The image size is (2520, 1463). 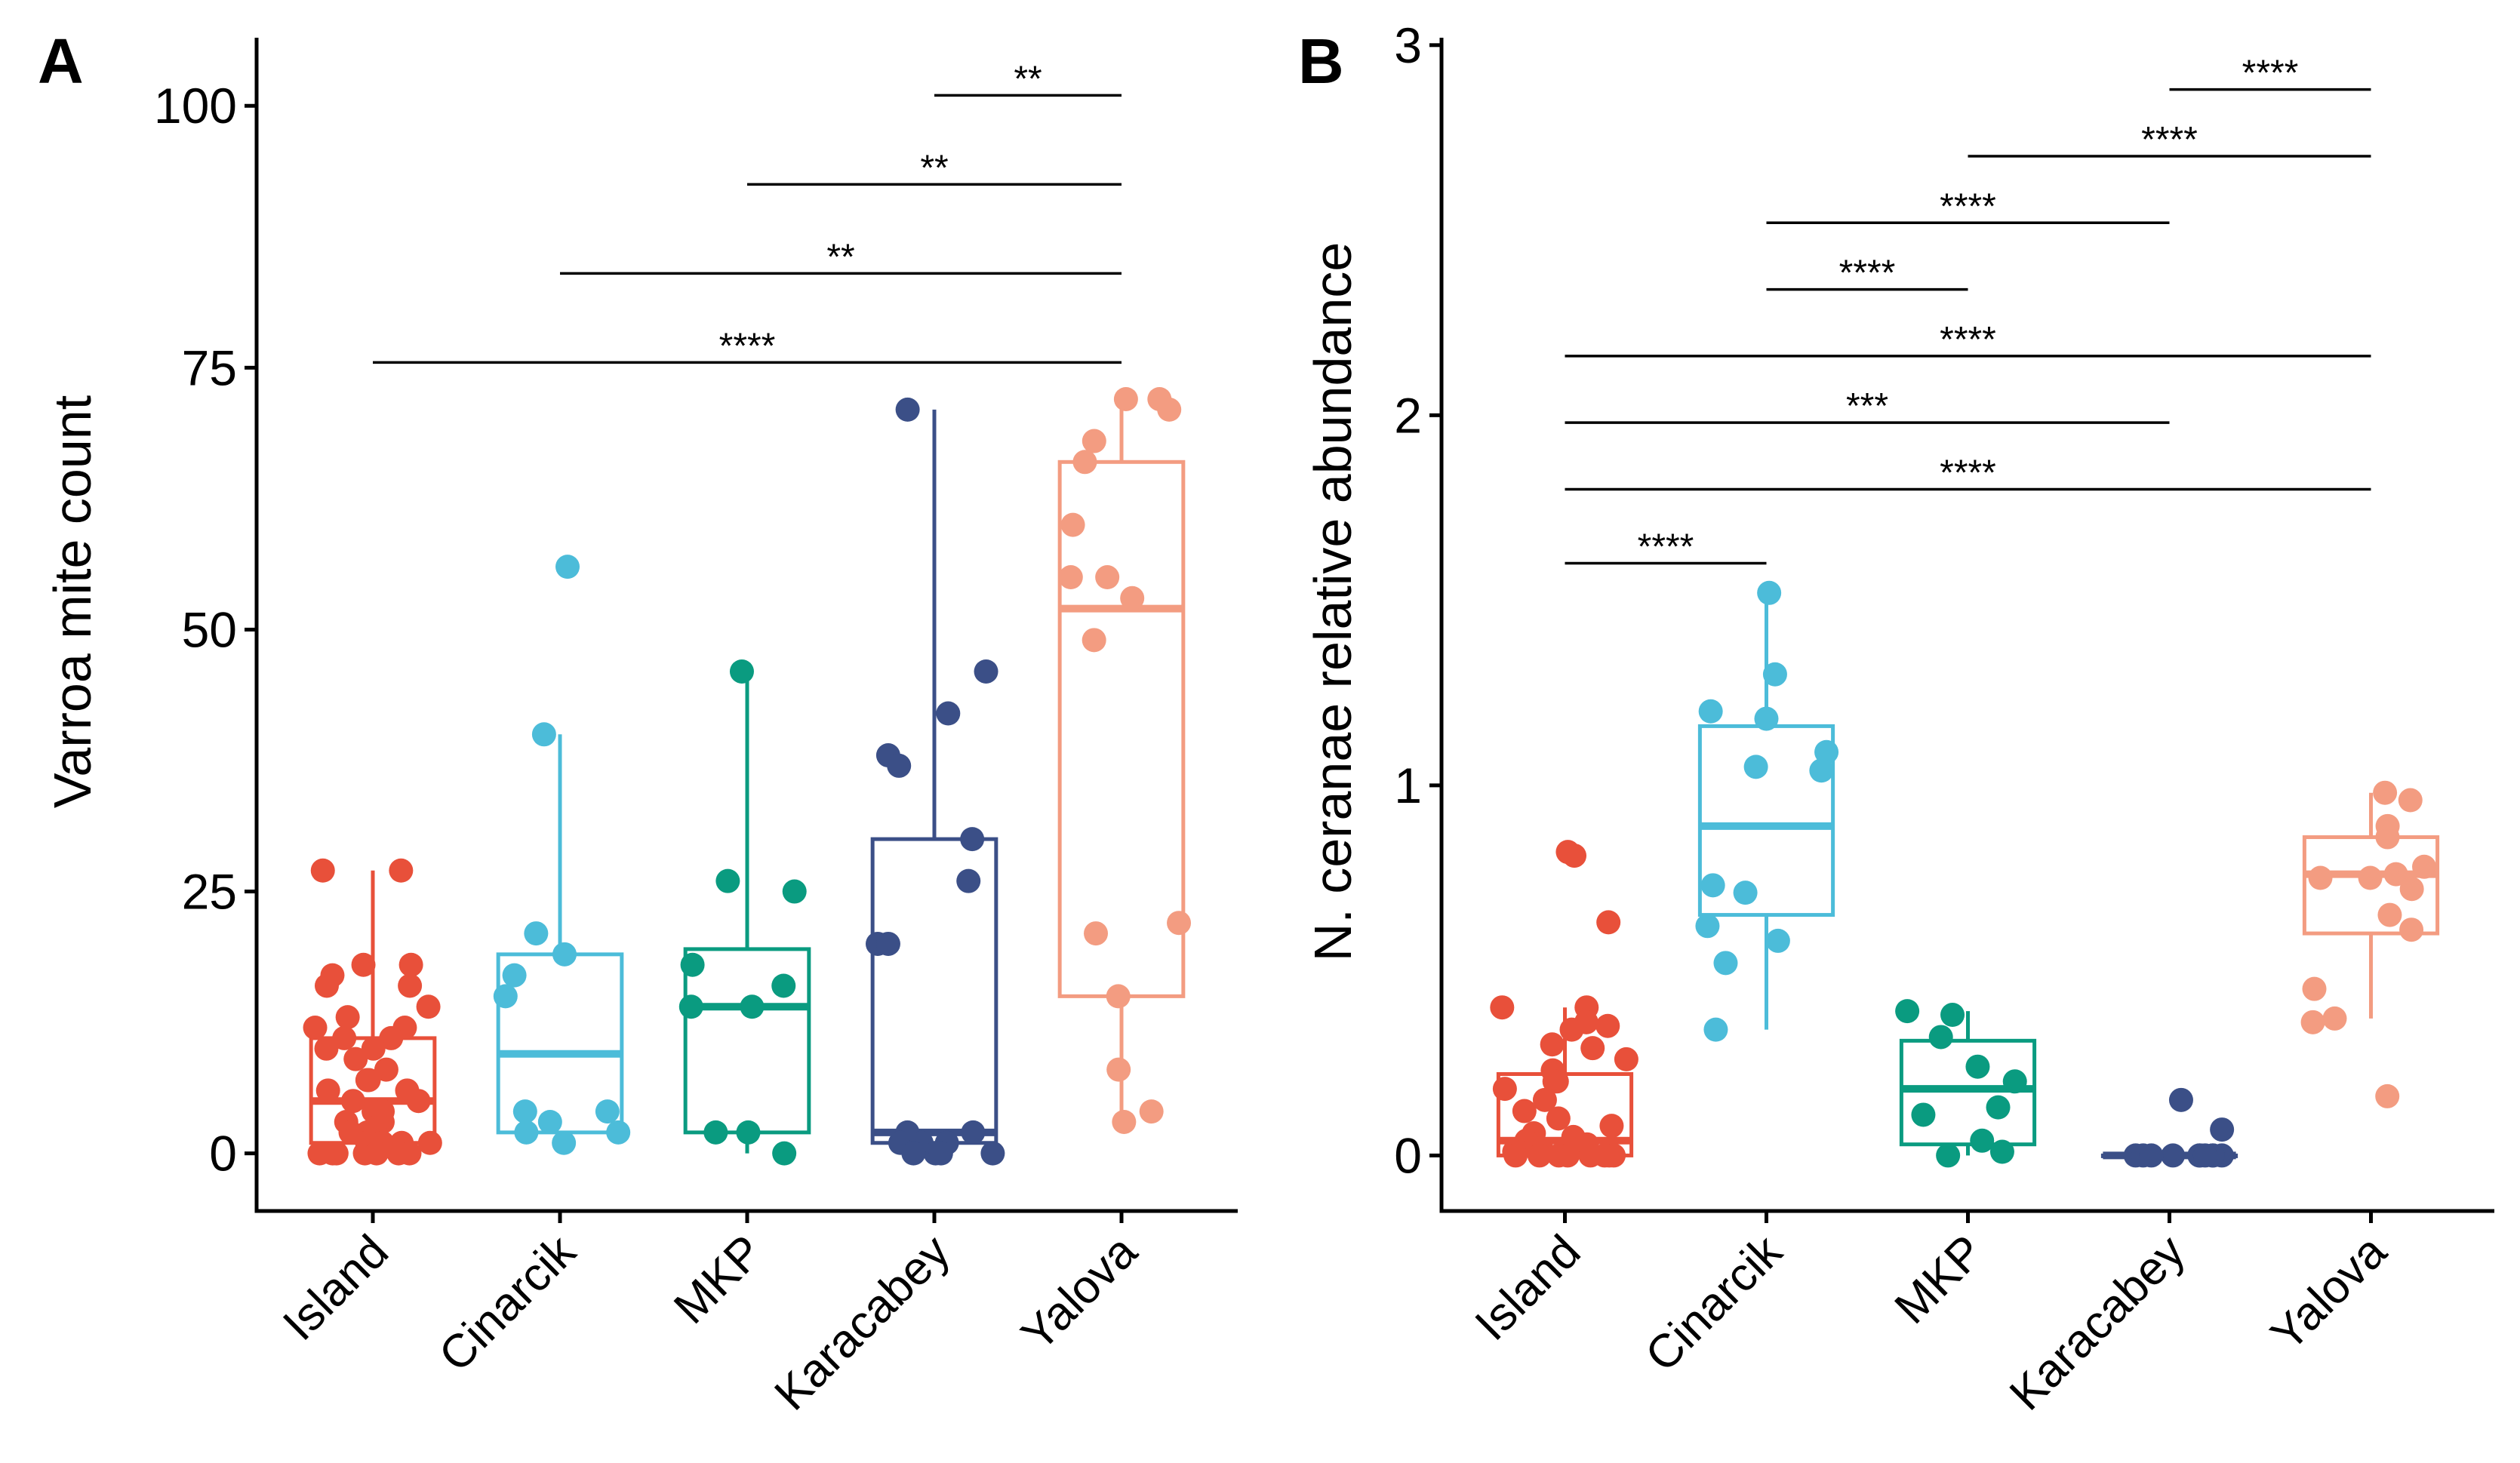 I want to click on x-tick-label-cinarcik: Cinarcik, so click(x=508, y=1303).